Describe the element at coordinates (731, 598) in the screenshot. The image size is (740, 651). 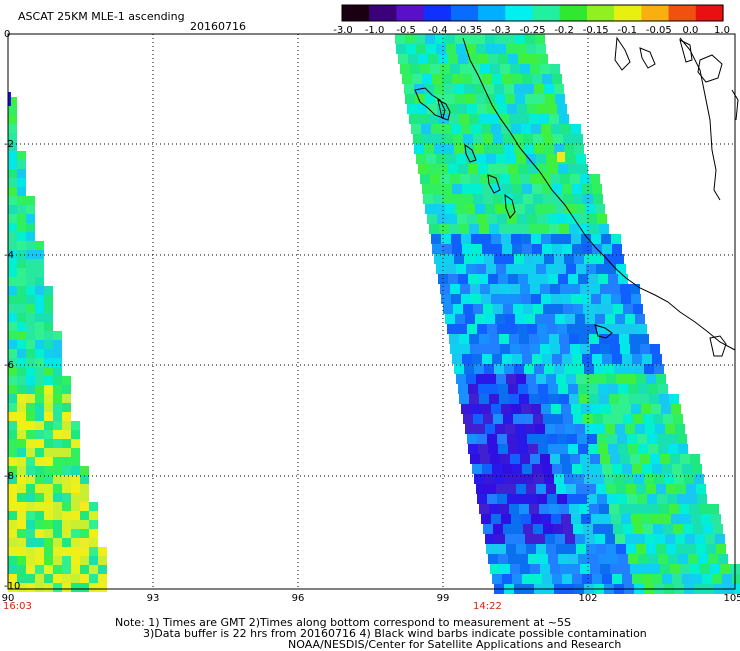
I see `x-tick-105: 105` at that location.